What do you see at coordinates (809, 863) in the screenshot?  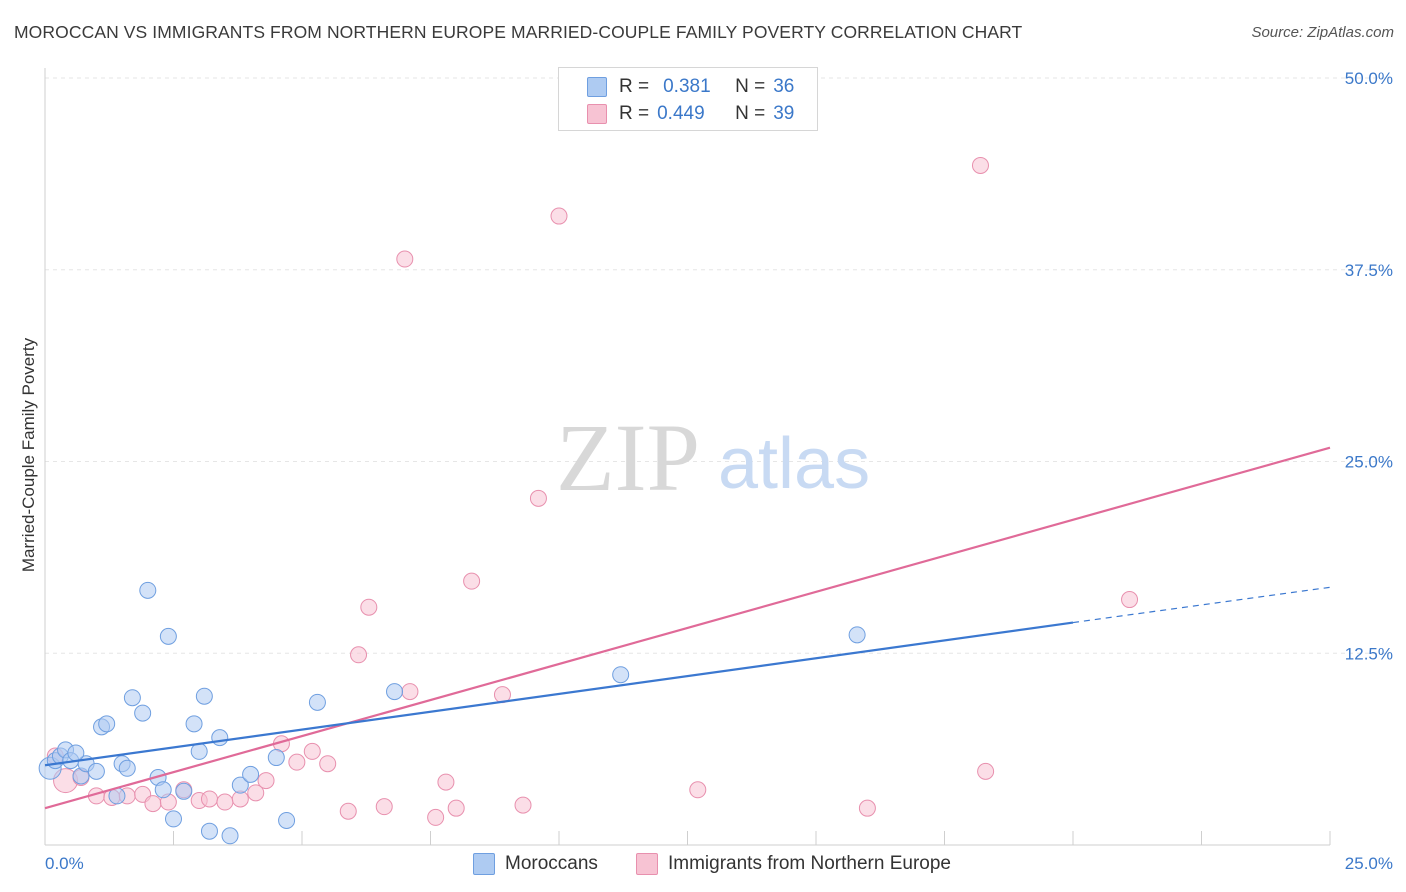 I see `bottom-legend-label: Immigrants from Northern Europe` at bounding box center [809, 863].